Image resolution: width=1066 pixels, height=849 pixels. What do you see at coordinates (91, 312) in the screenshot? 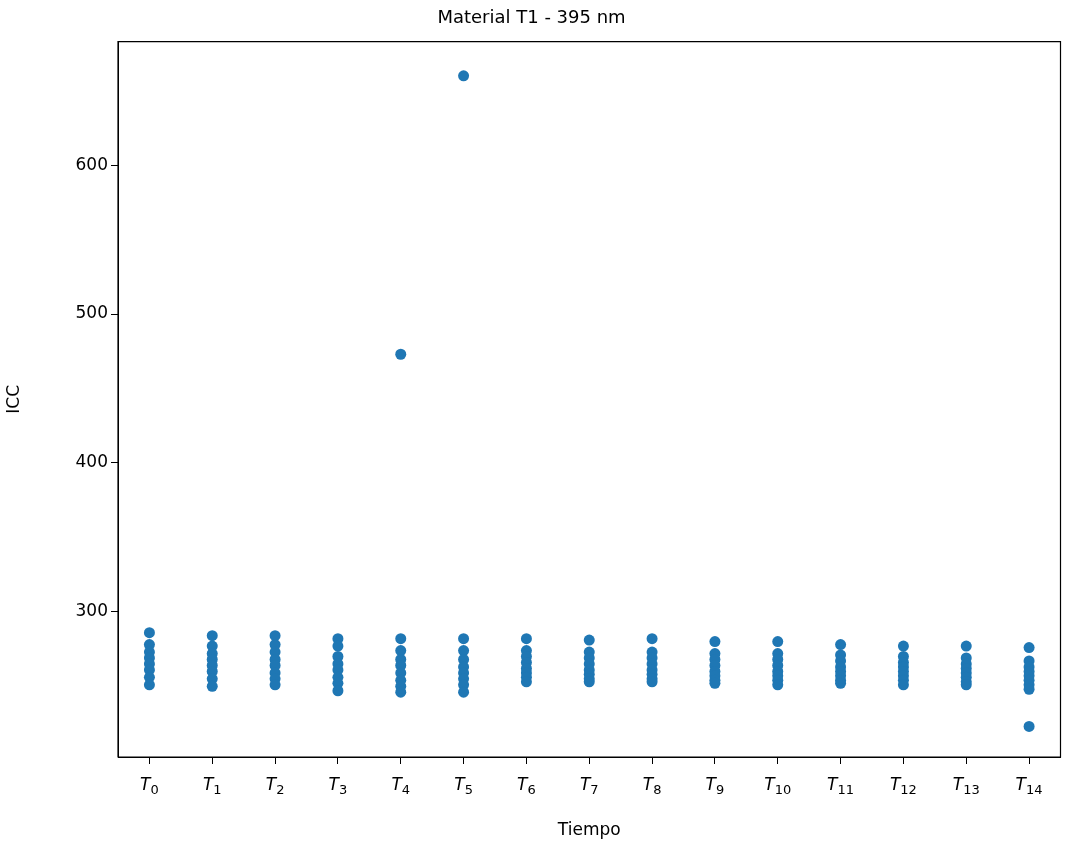
I see `y-tick-label: 500` at bounding box center [91, 312].